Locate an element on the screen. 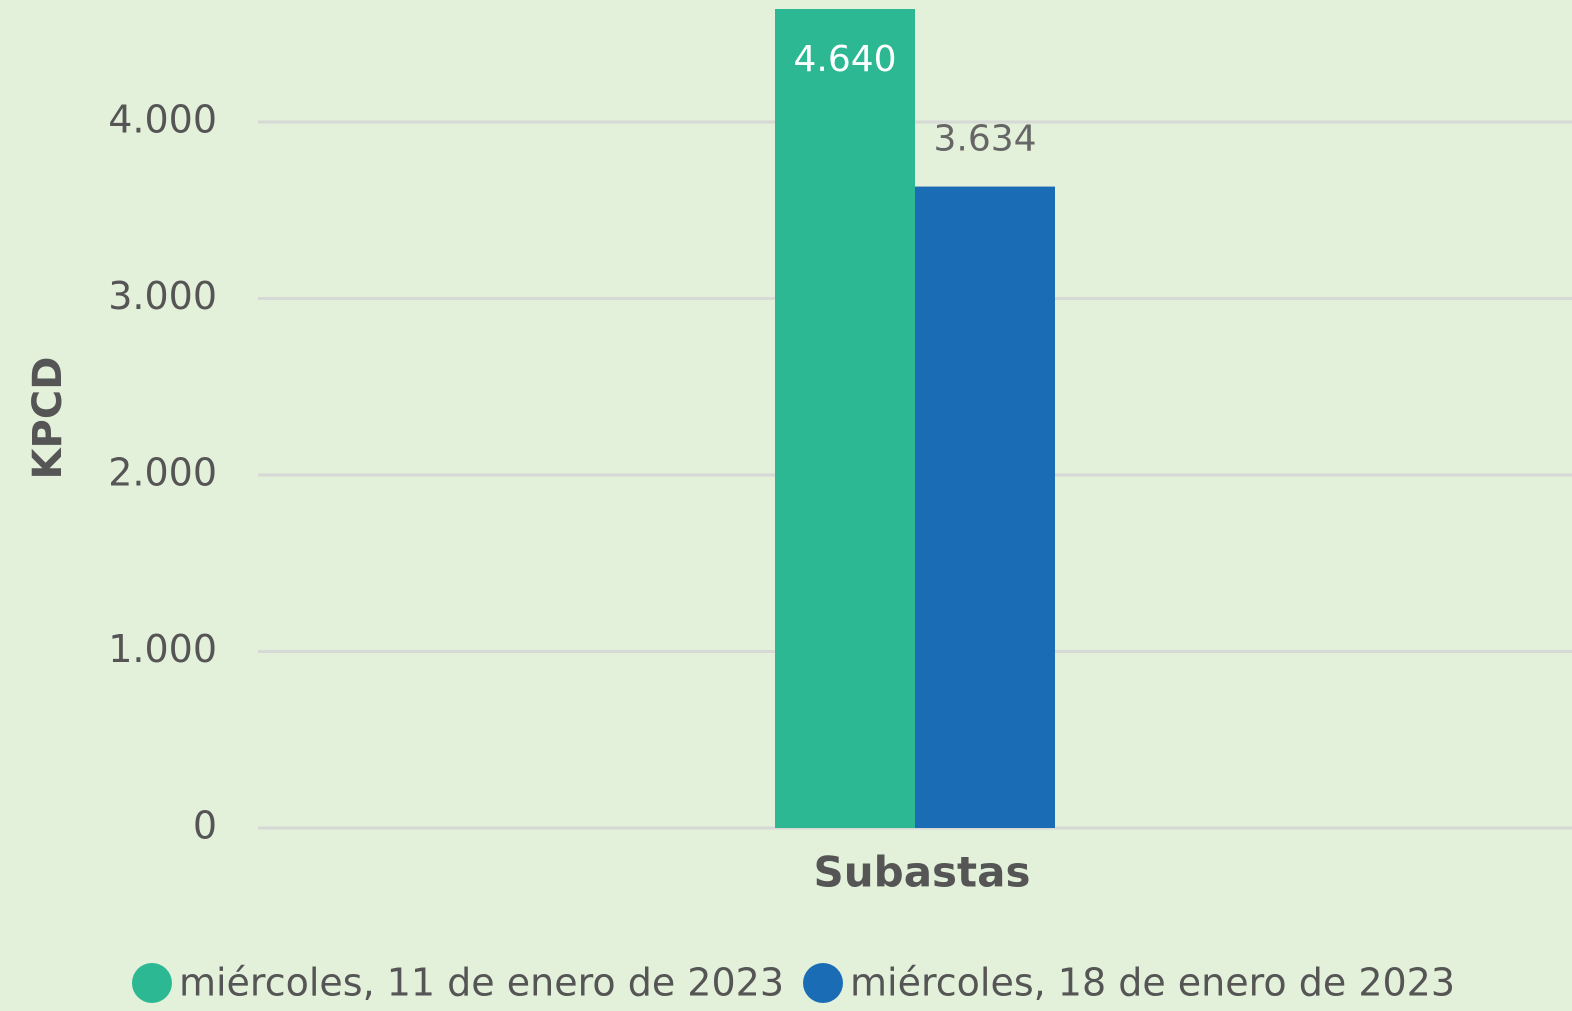  y-tick-label: 0 is located at coordinates (205, 826).